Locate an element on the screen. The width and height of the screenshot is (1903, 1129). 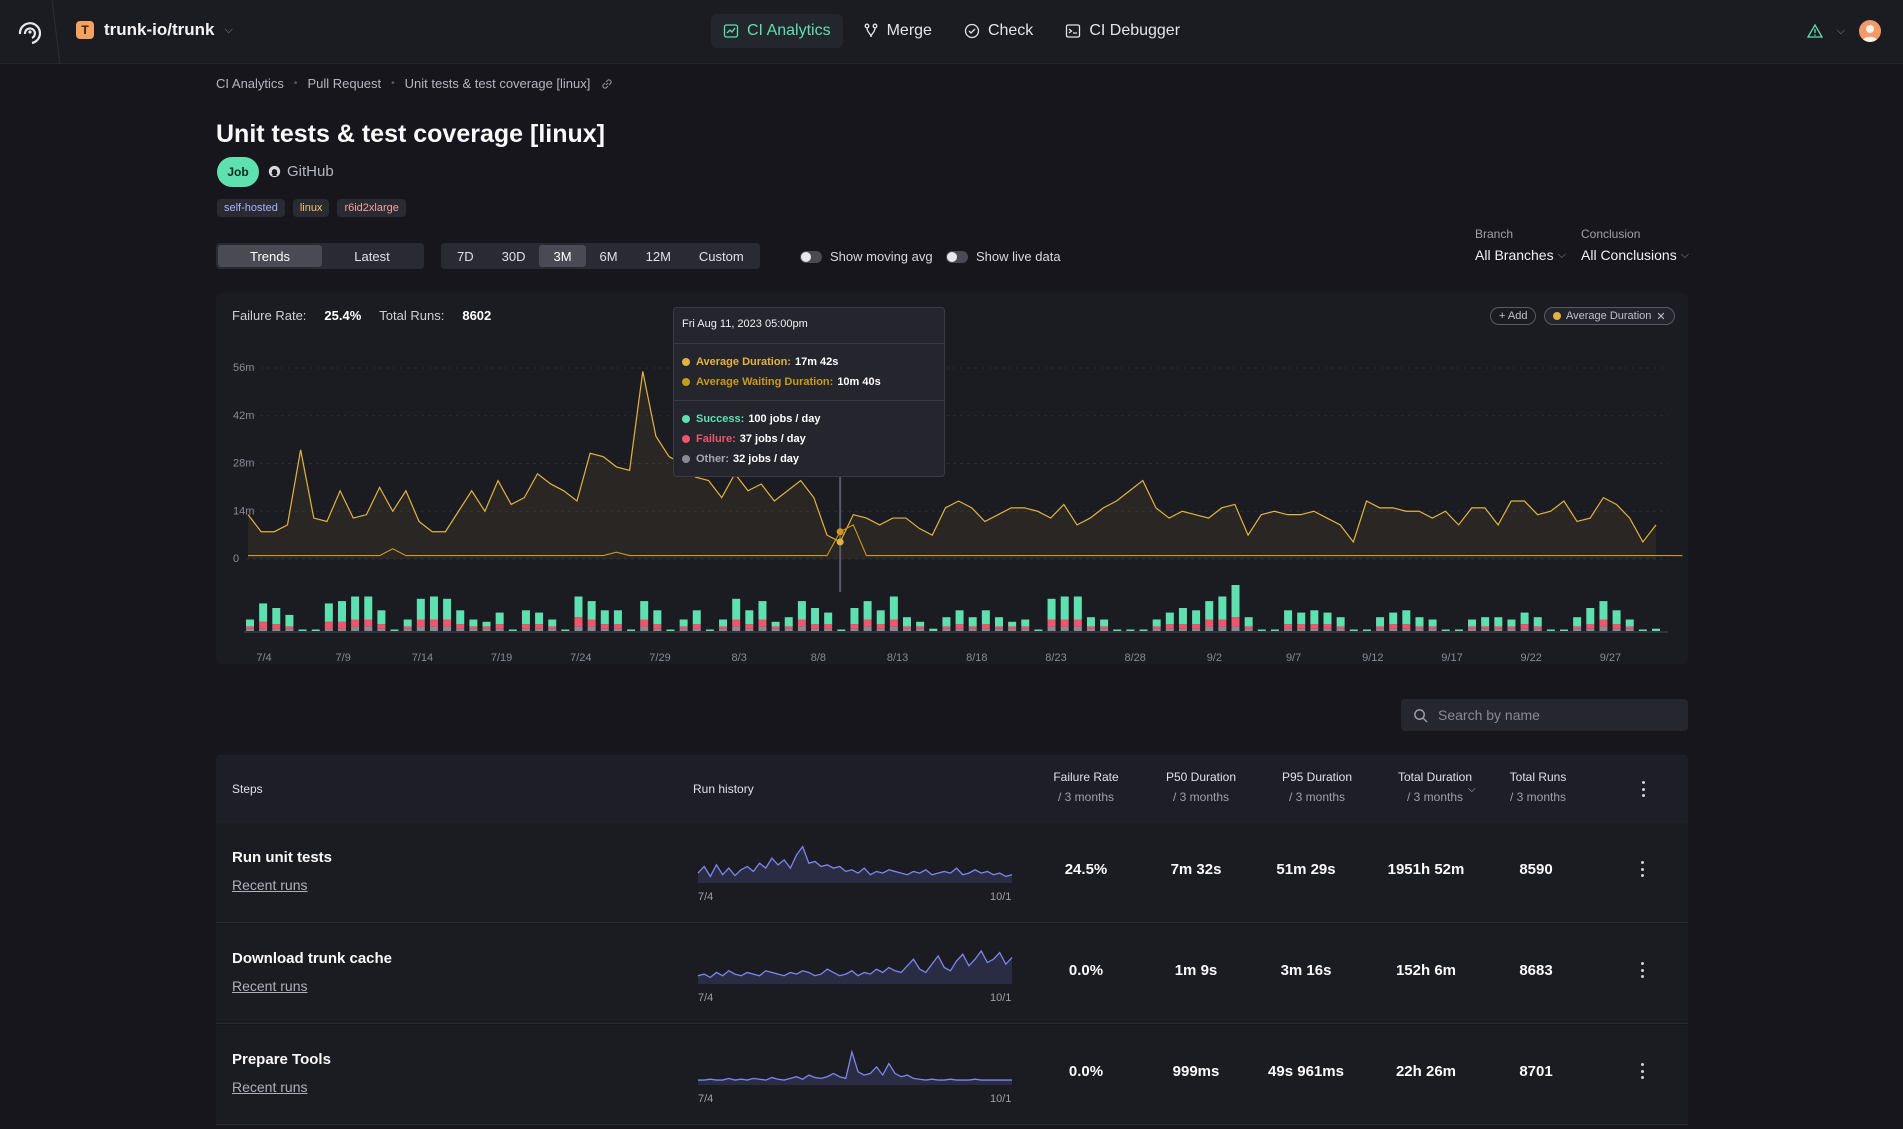
close-icon: ✕ is located at coordinates (1661, 316).